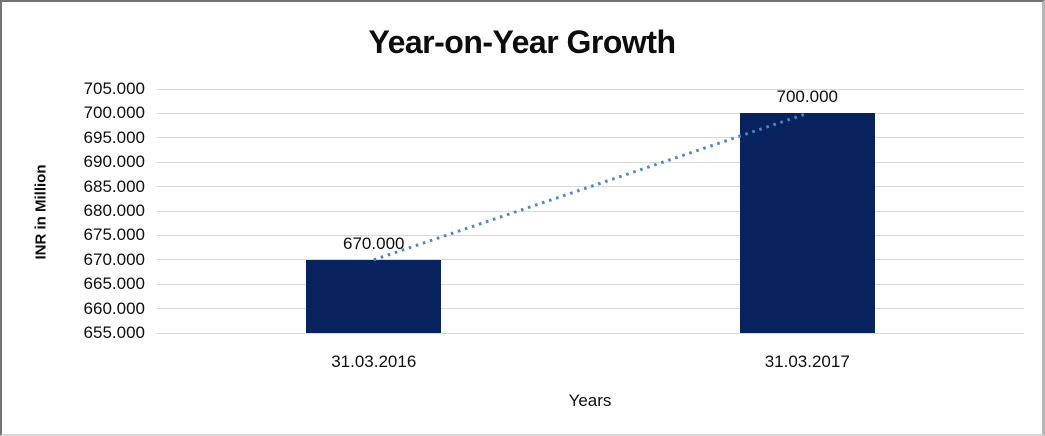  I want to click on data-label: 700.000, so click(807, 97).